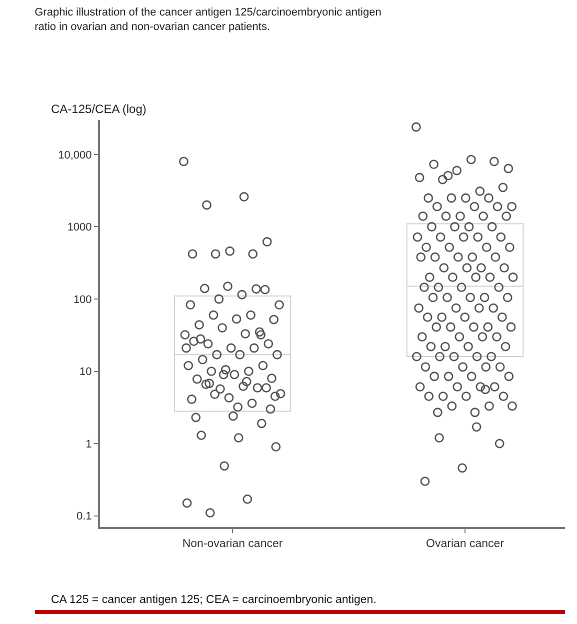  What do you see at coordinates (213, 600) in the screenshot?
I see `text: CA 125 = cancer antigen 125; CEA = carcinoembryonic antigen.` at bounding box center [213, 600].